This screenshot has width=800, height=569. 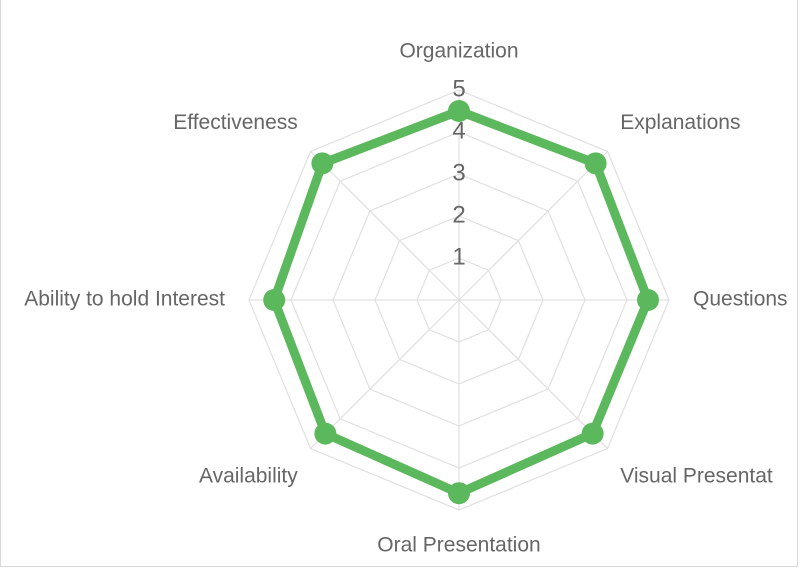 I want to click on category-label-availability: Availability, so click(x=248, y=475).